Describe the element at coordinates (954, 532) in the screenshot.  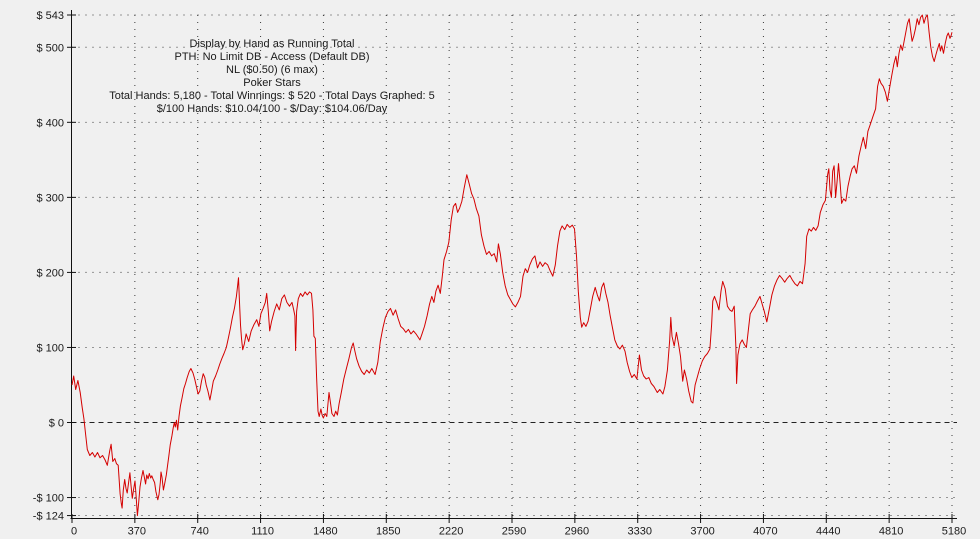
I see `x-axis-label: 5180` at that location.